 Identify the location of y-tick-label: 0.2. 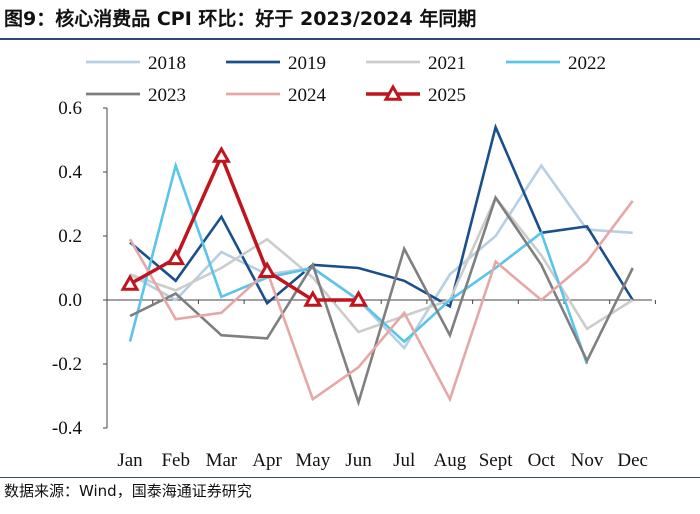
(70, 236).